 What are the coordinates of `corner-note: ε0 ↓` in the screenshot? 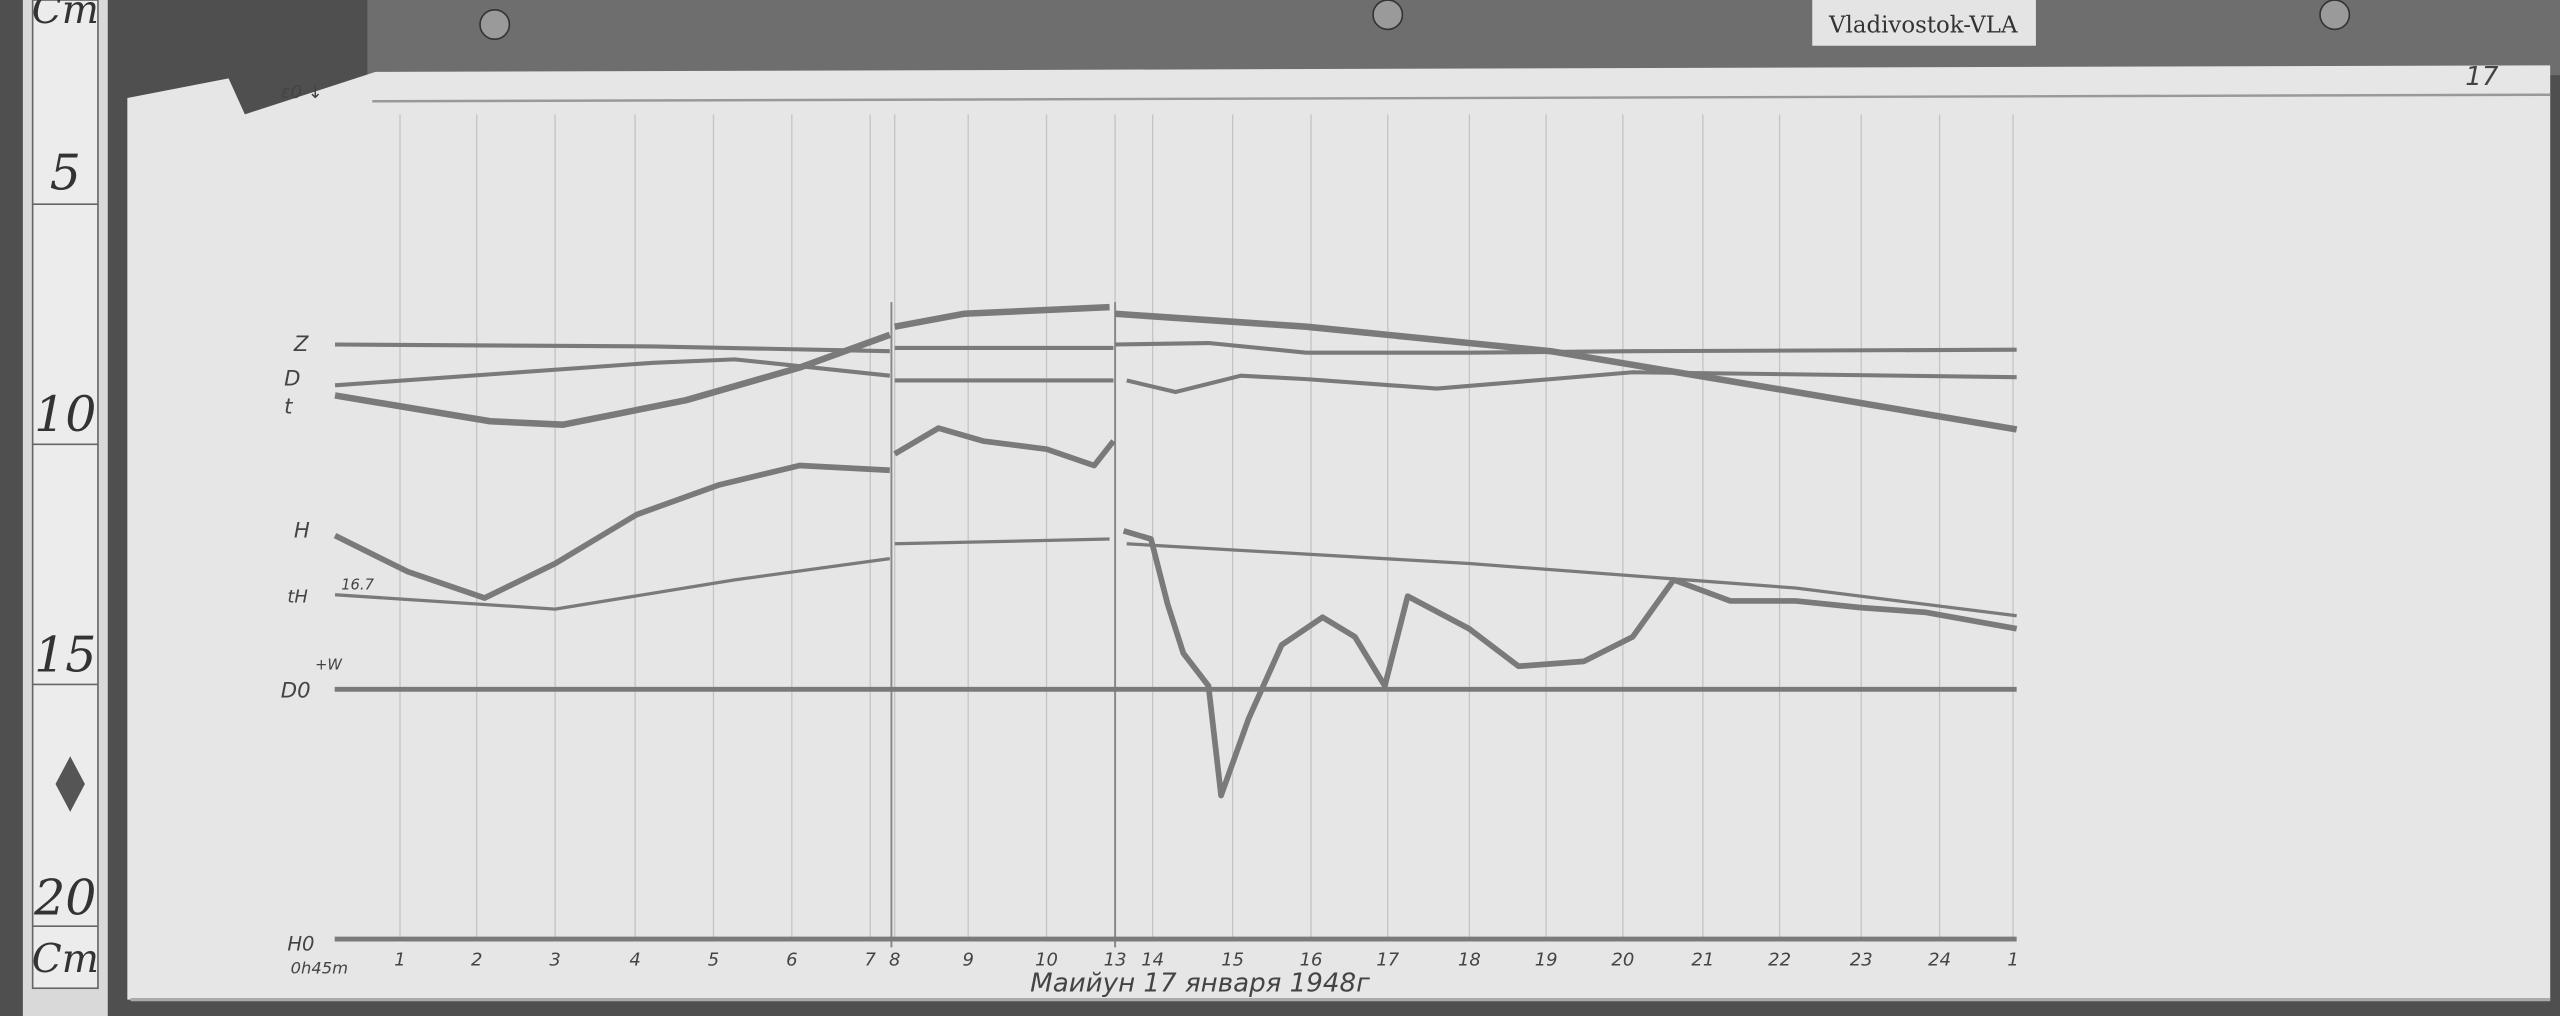 It's located at (302, 92).